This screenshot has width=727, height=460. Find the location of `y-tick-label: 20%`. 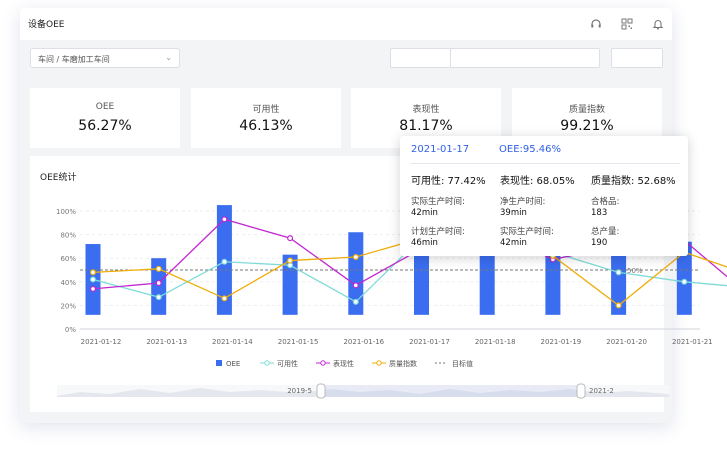

y-tick-label: 20% is located at coordinates (68, 306).